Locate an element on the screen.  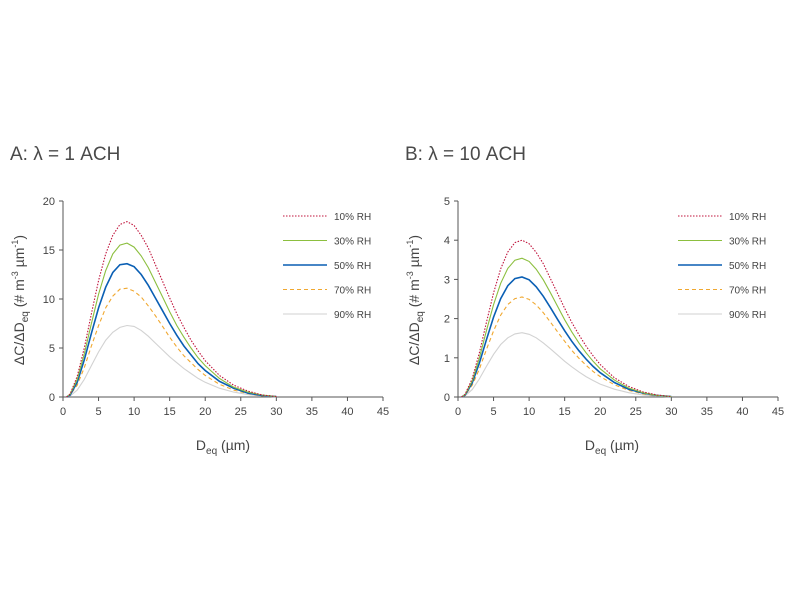
panel-b-legend-label: 50% RH is located at coordinates (747, 266).